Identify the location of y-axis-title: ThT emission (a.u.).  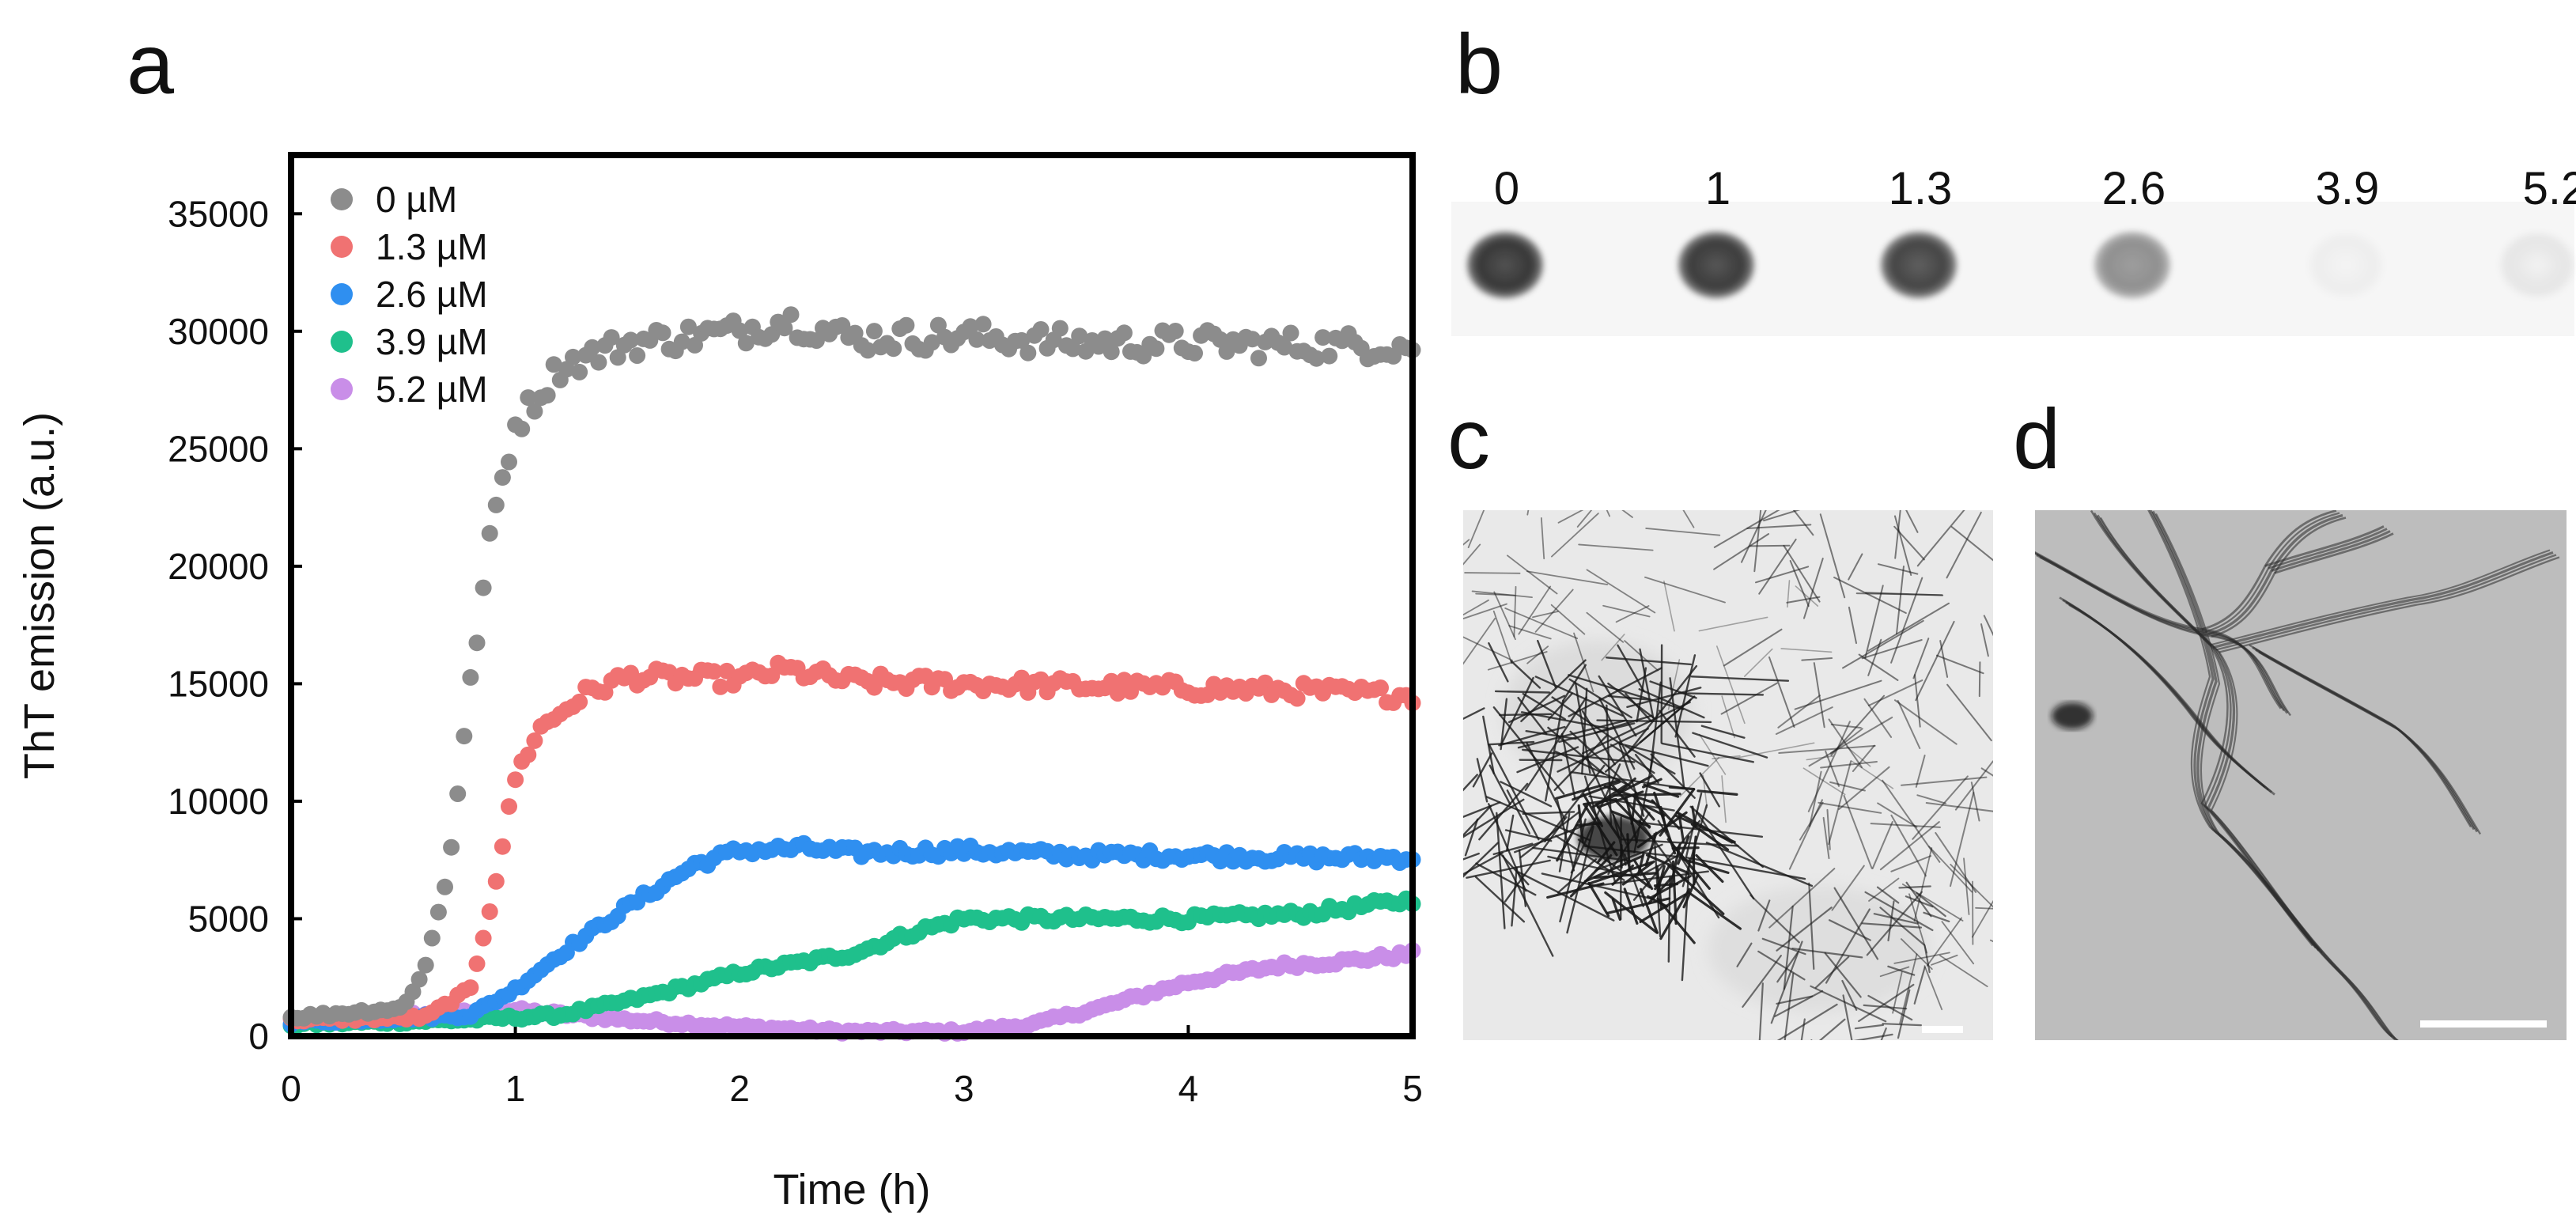
(39, 595).